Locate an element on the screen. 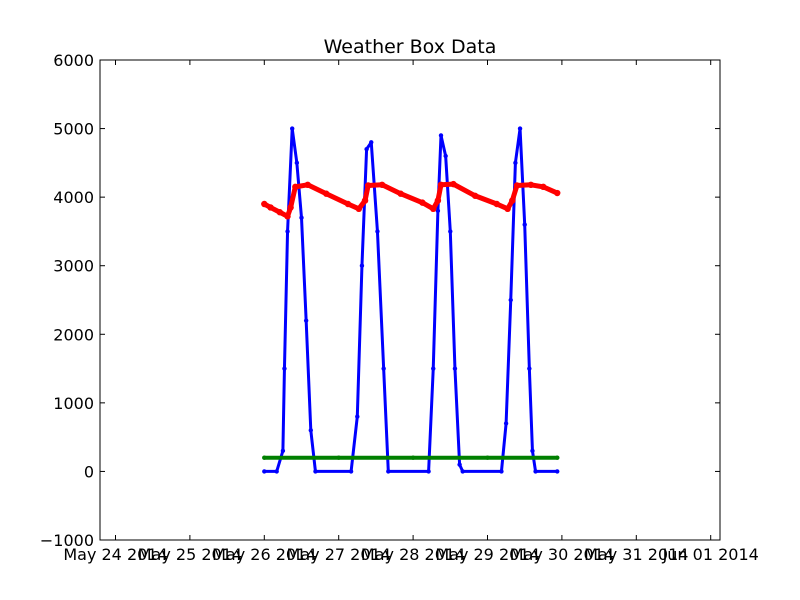  y-tick-label: 4000 is located at coordinates (73, 197).